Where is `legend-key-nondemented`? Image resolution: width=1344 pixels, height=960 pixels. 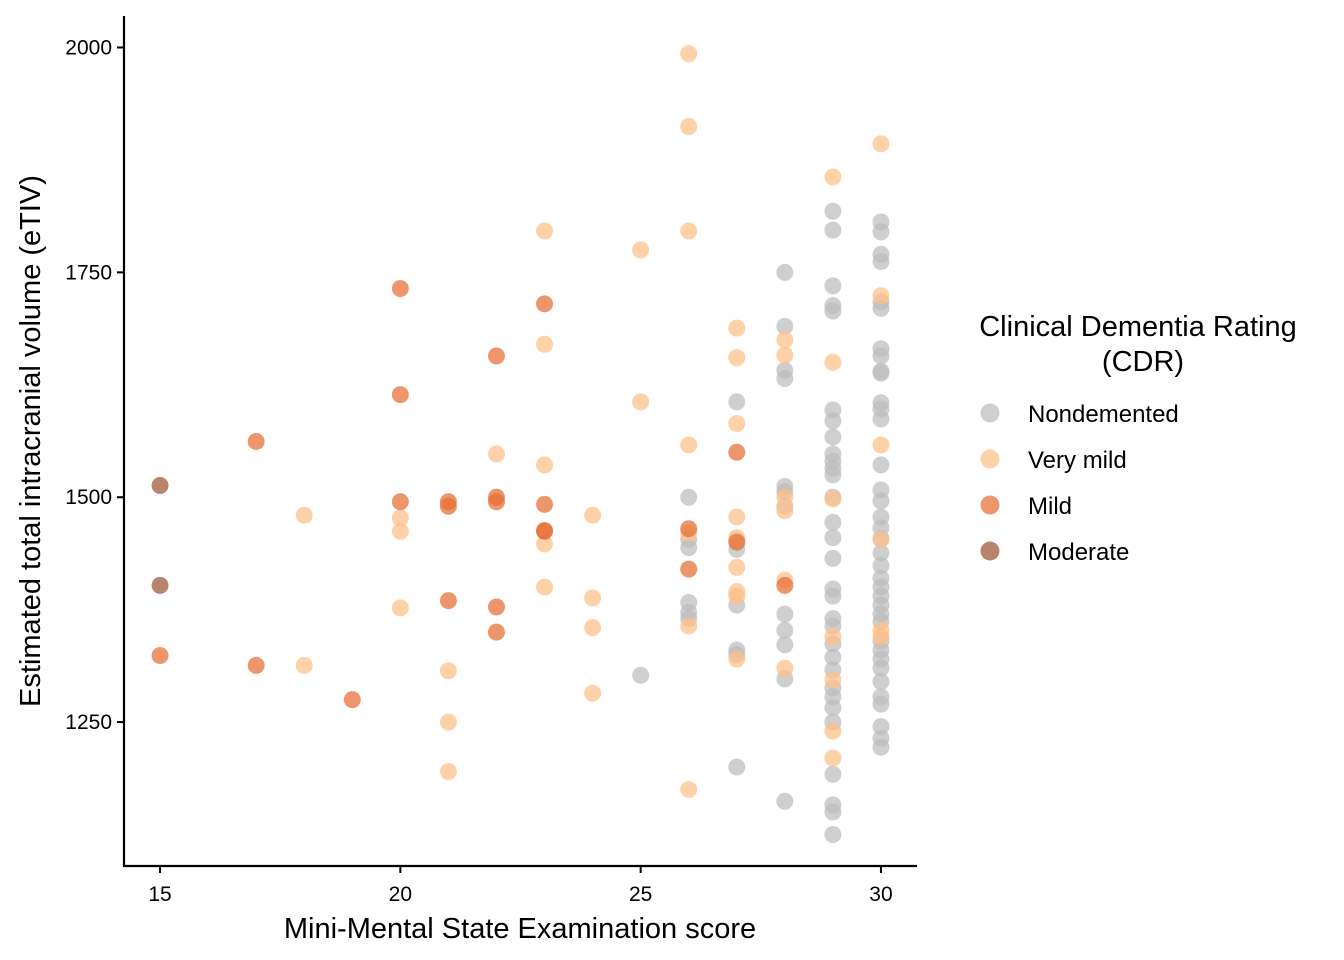
legend-key-nondemented is located at coordinates (990, 413).